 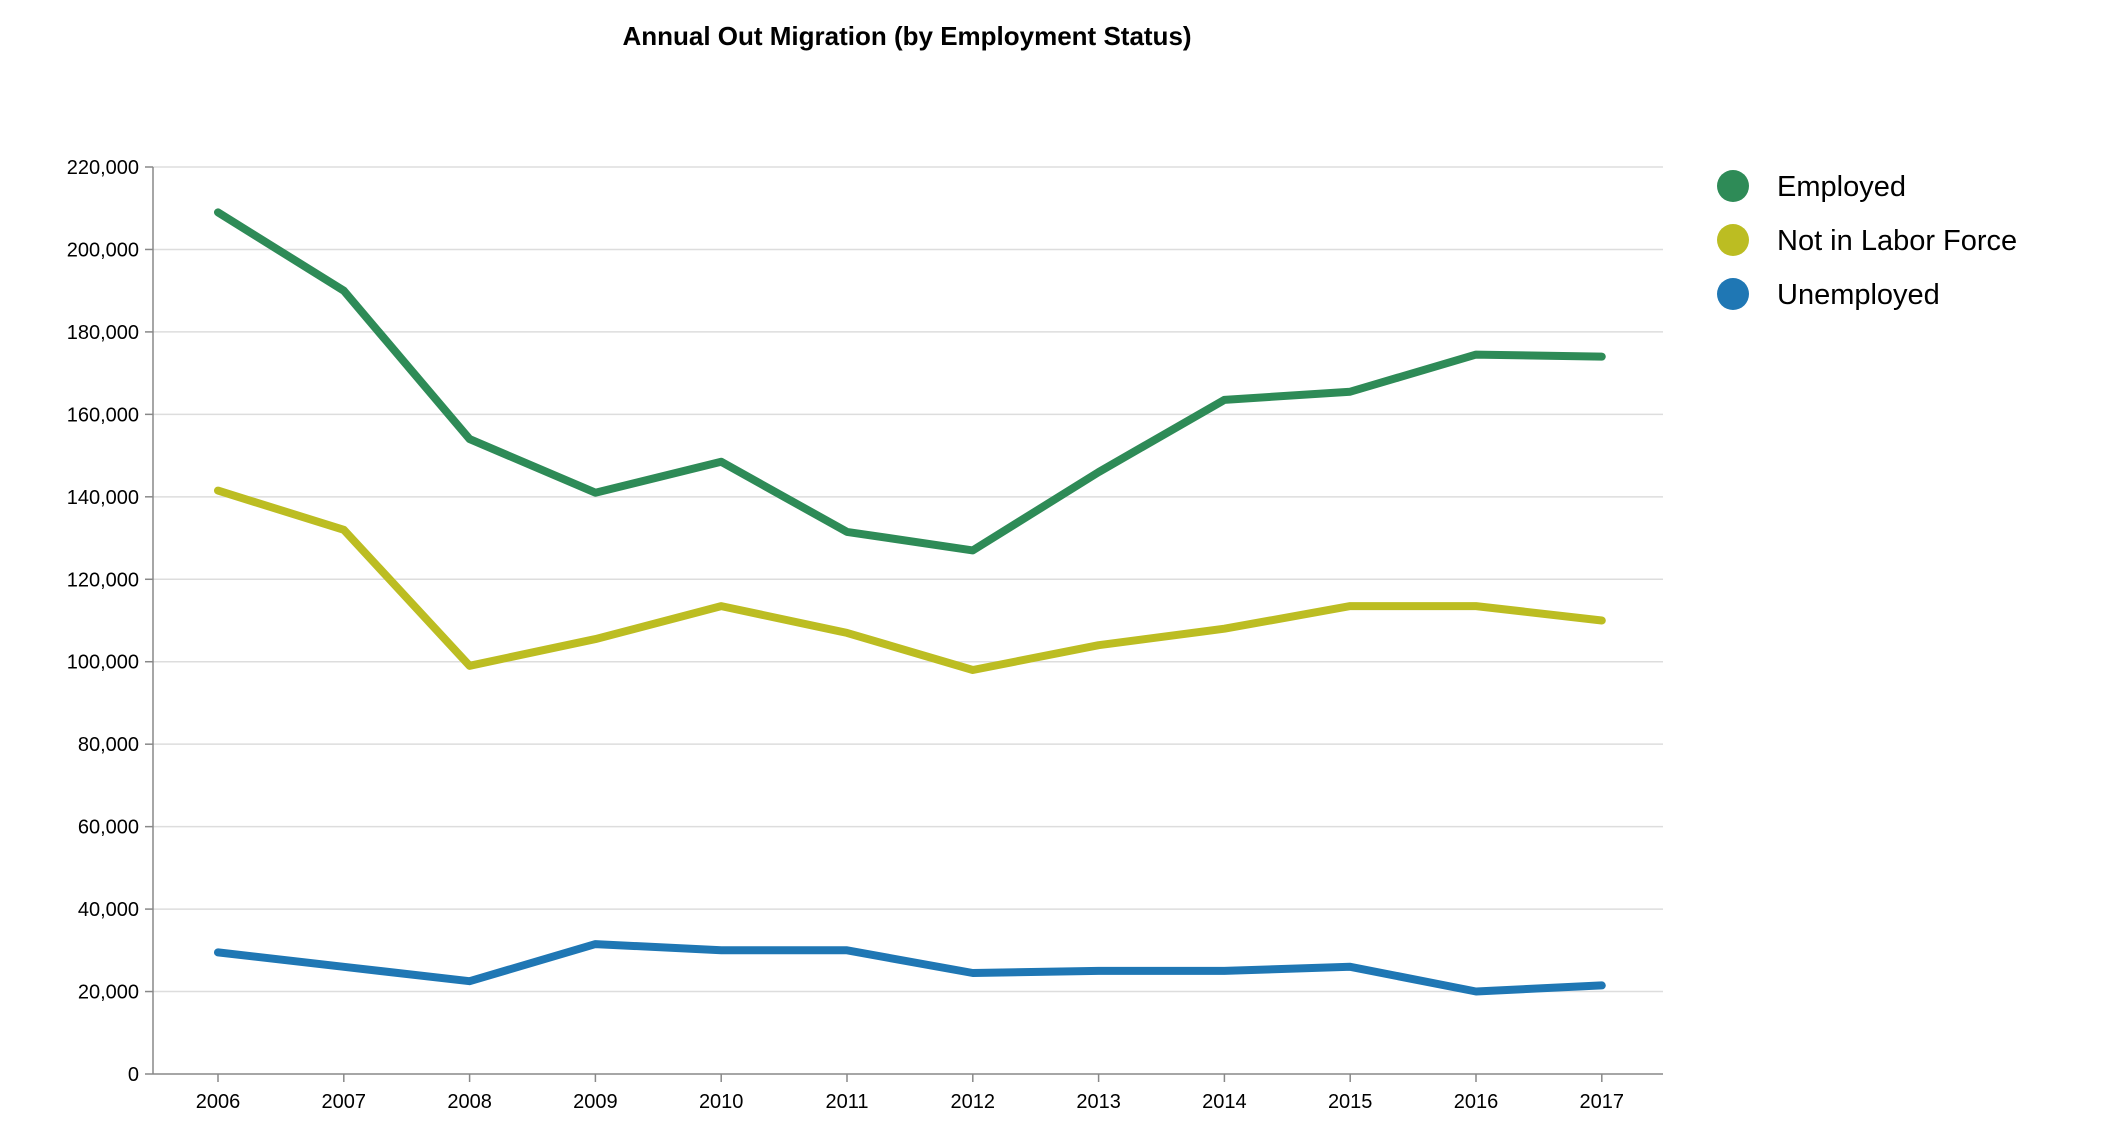 What do you see at coordinates (103, 250) in the screenshot?
I see `y-tick-label: 200,000` at bounding box center [103, 250].